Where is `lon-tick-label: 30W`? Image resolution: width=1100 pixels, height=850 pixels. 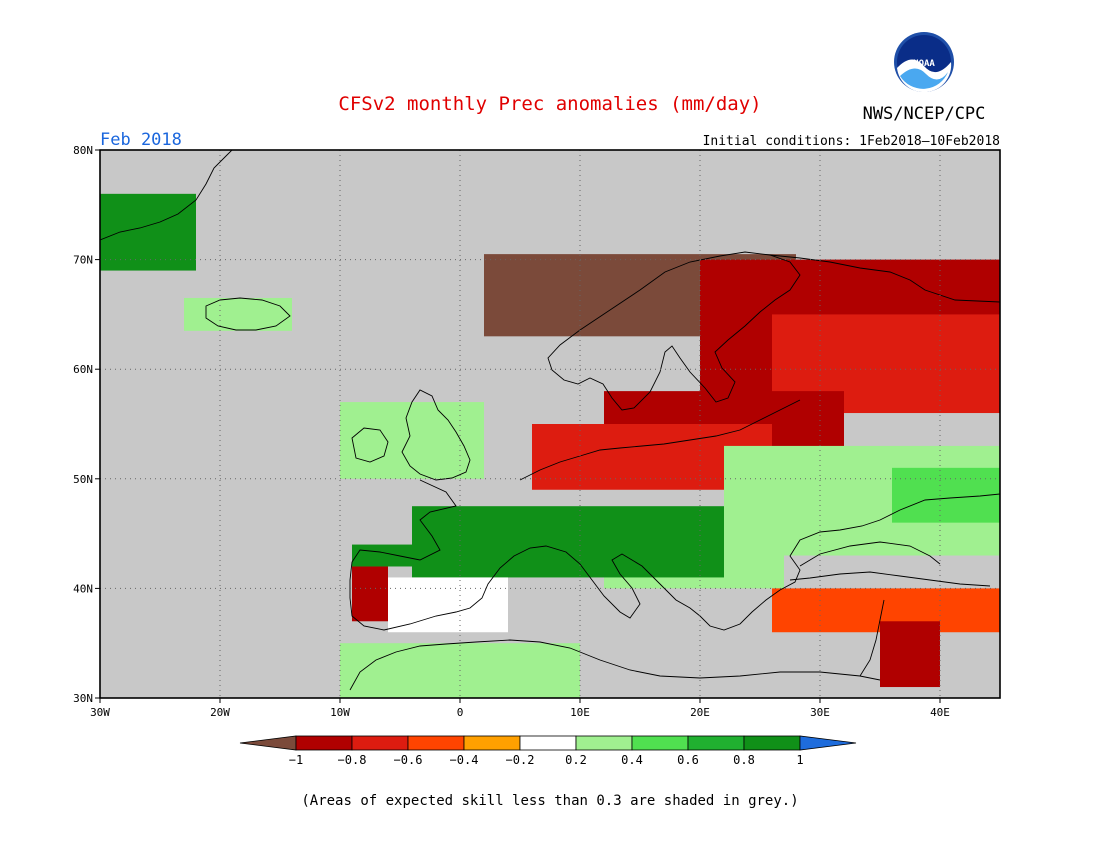
lon-tick-label: 30W is located at coordinates (100, 712).